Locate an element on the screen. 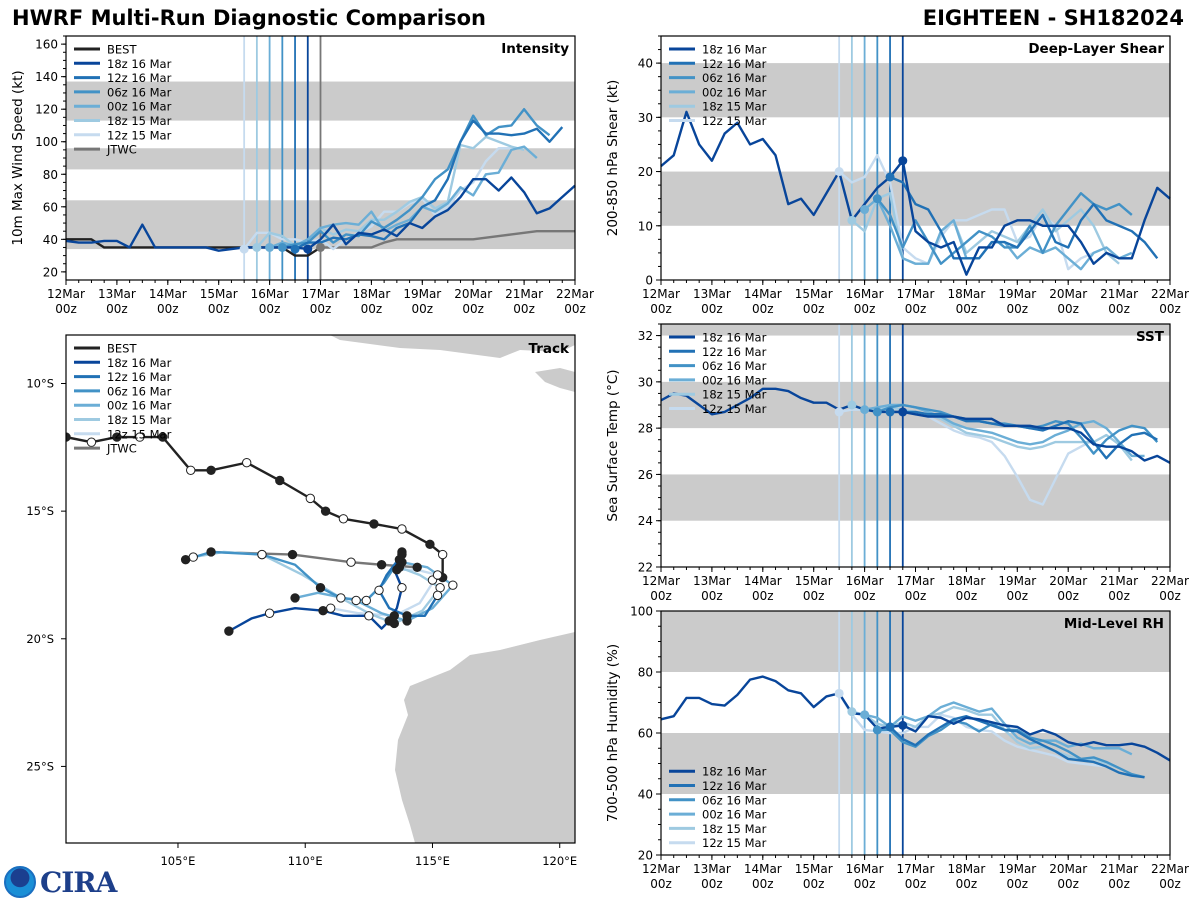 This screenshot has height=900, width=1200. tracks-layer is located at coordinates (262, 534).